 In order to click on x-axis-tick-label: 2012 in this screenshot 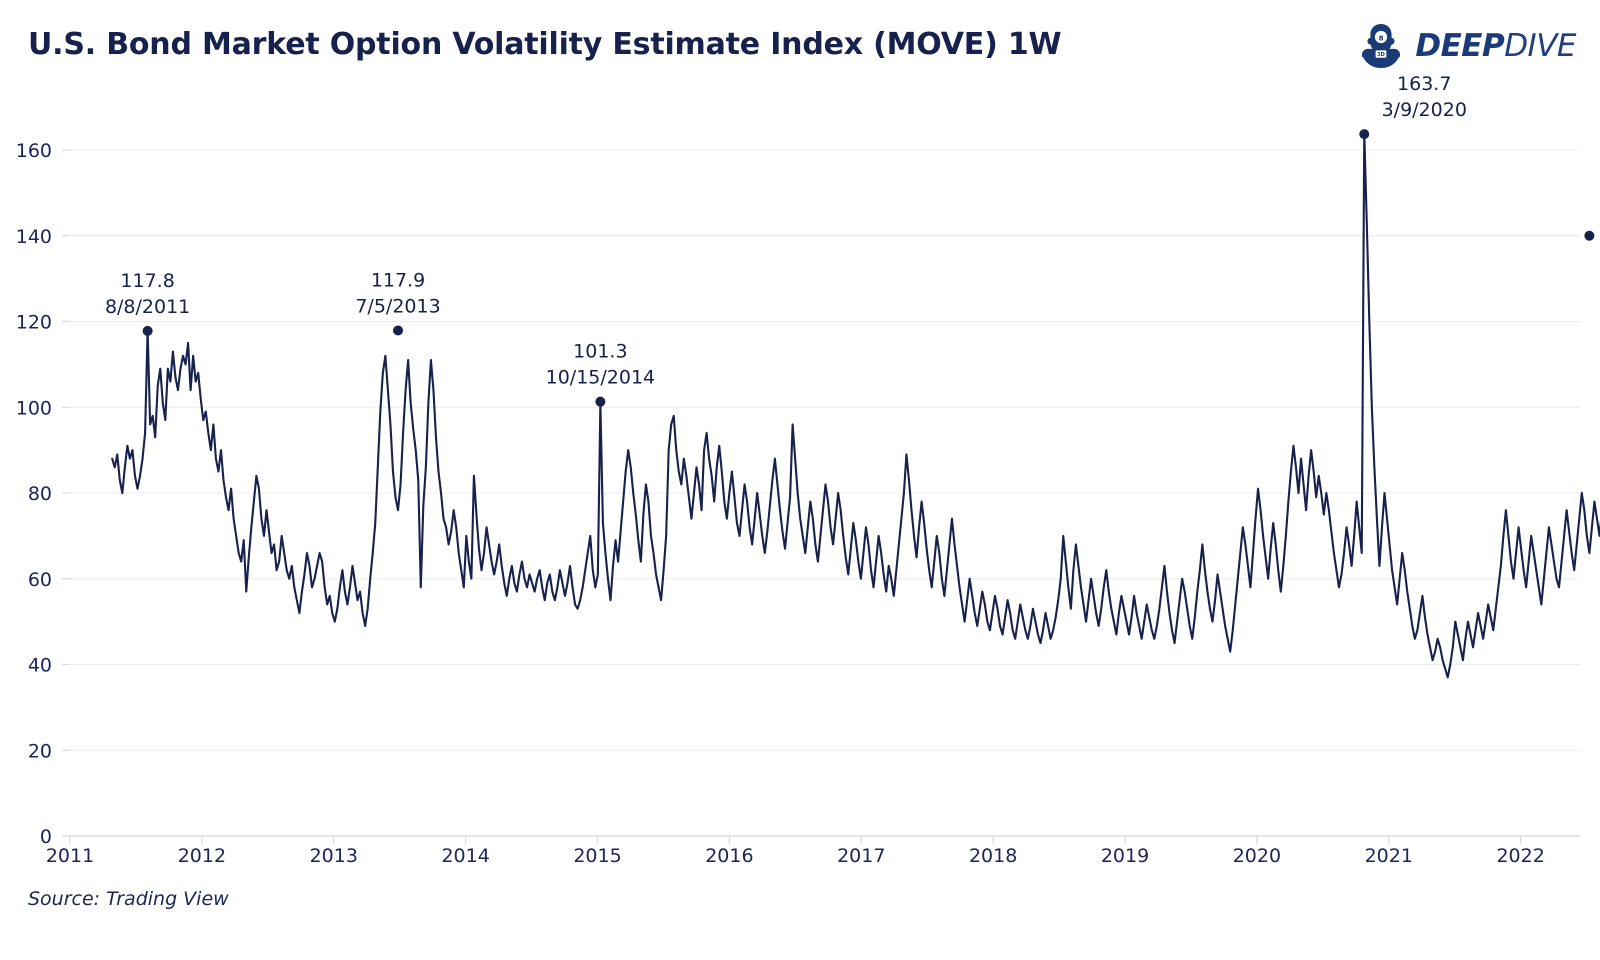, I will do `click(202, 856)`.